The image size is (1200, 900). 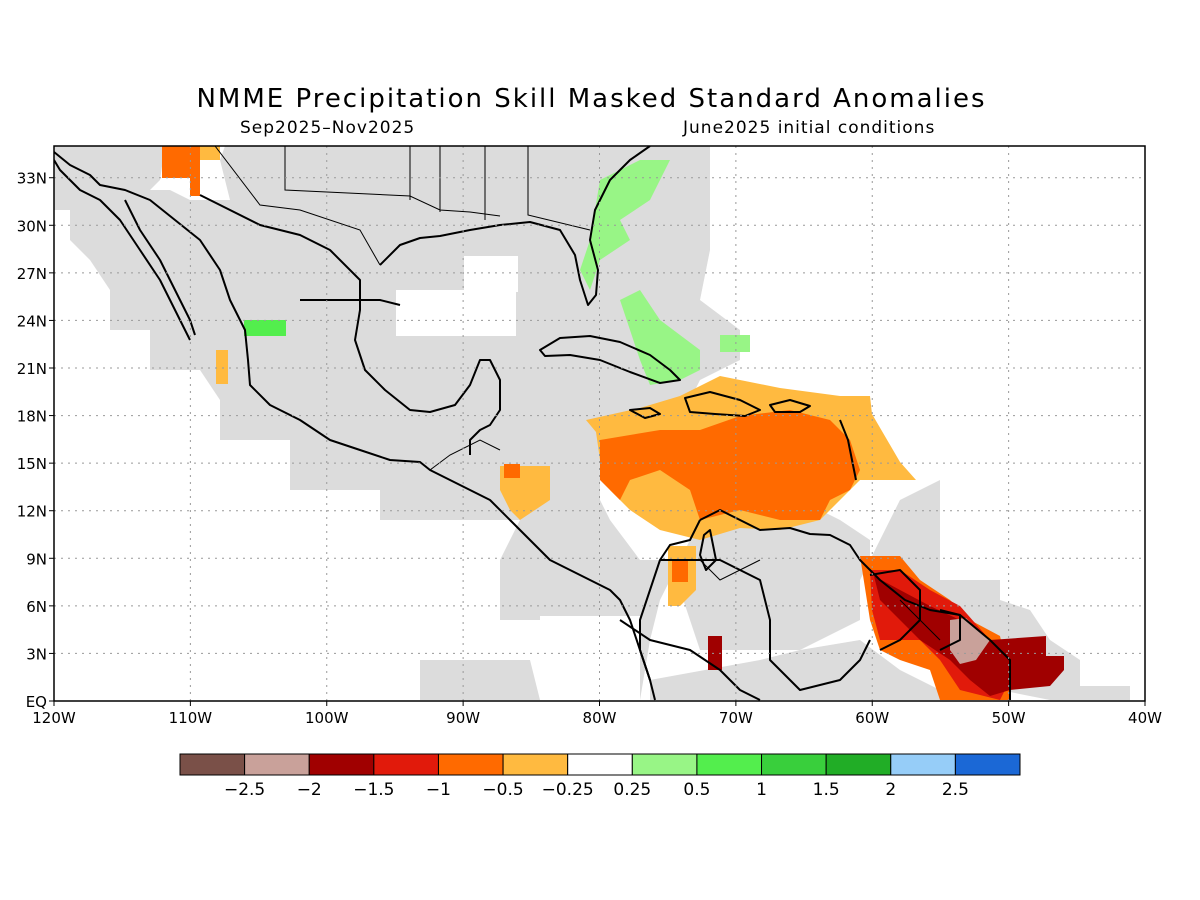 I want to click on color-legend: −2.5 −2 −1.5 −1 −0.5 −0.25 0.25 0.5 1 1.5 2 2.5, so click(x=600, y=776).